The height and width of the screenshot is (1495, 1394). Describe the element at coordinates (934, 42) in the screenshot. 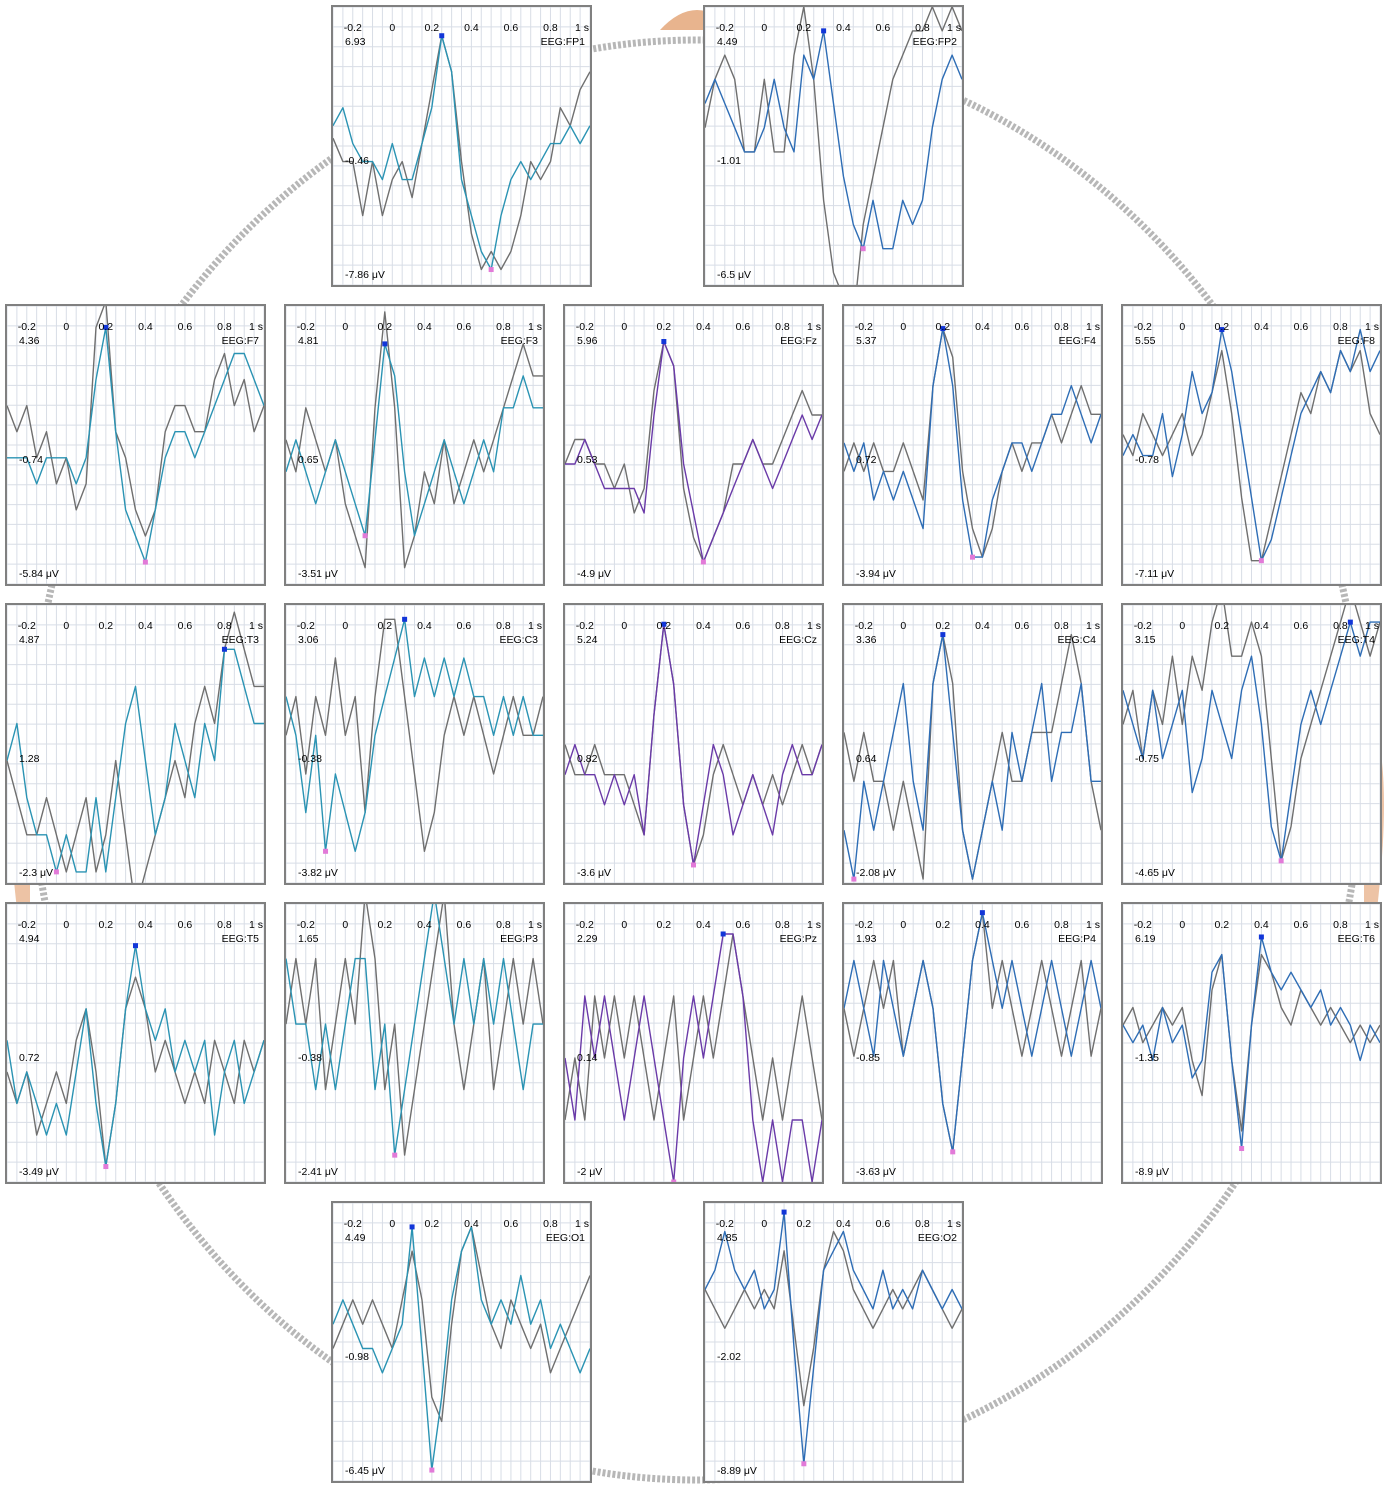

I see `channel-name-label: EEG:FP2` at that location.